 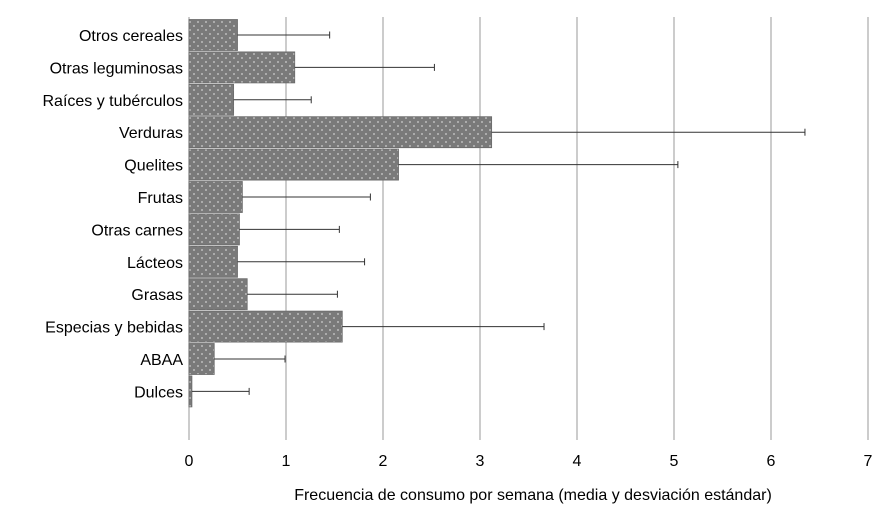 What do you see at coordinates (112, 101) in the screenshot?
I see `category-label: Raíces y tubérculos` at bounding box center [112, 101].